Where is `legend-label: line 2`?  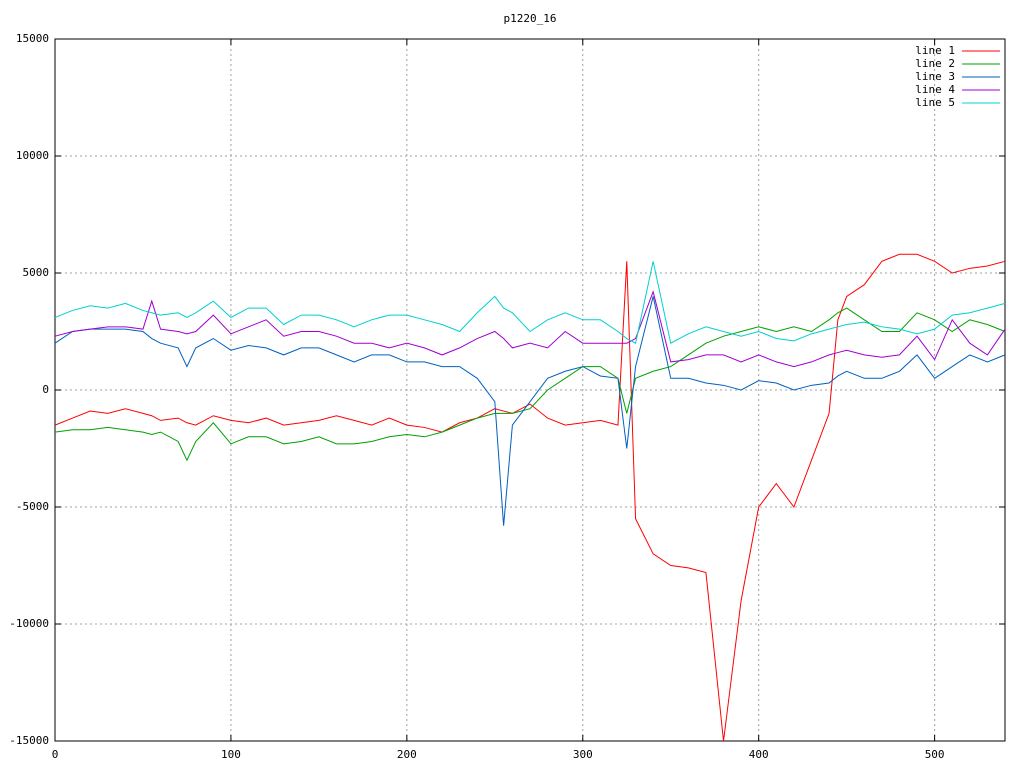
legend-label: line 2 is located at coordinates (935, 63).